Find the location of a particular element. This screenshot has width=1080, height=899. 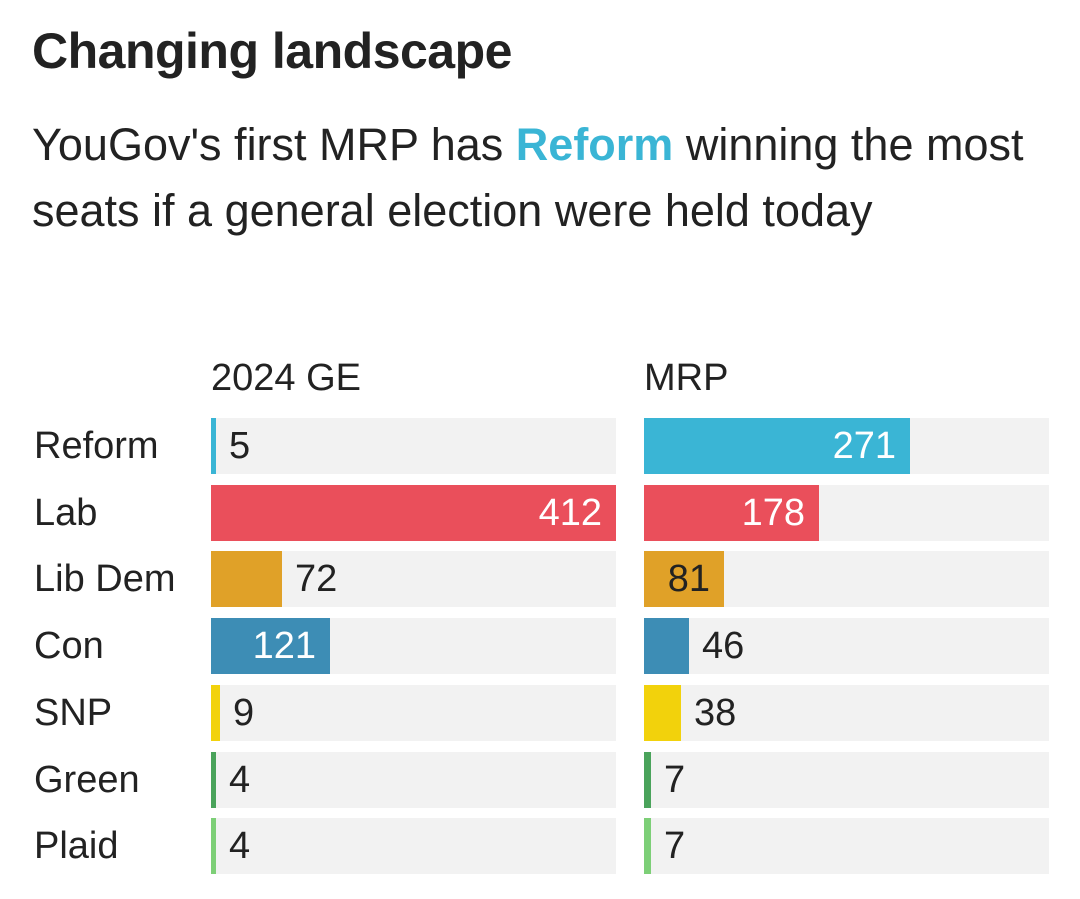

subtitle-text-before: YouGov's first MRP has is located at coordinates (274, 144).